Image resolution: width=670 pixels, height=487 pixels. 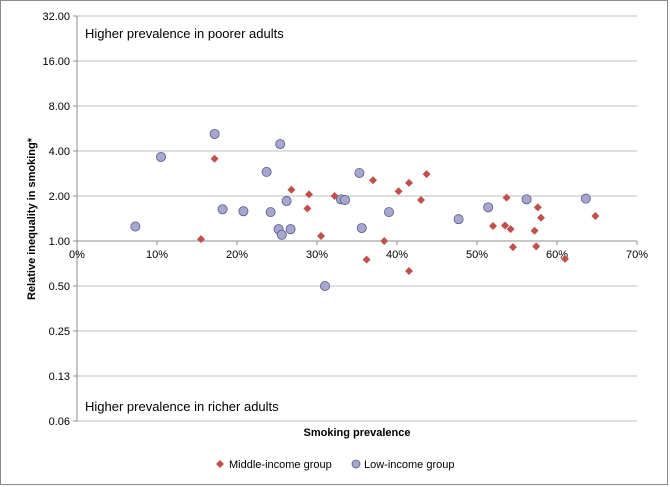 I want to click on y-tick-label: 4.00, so click(x=59, y=152).